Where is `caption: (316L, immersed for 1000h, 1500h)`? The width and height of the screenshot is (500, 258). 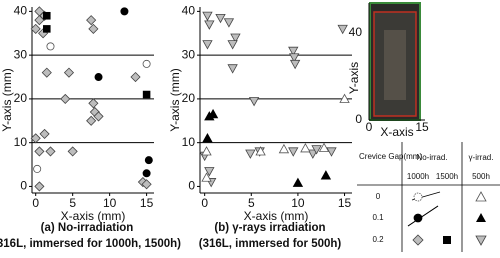
caption: (316L, immersed for 1000h, 1500h) is located at coordinates (90, 244).